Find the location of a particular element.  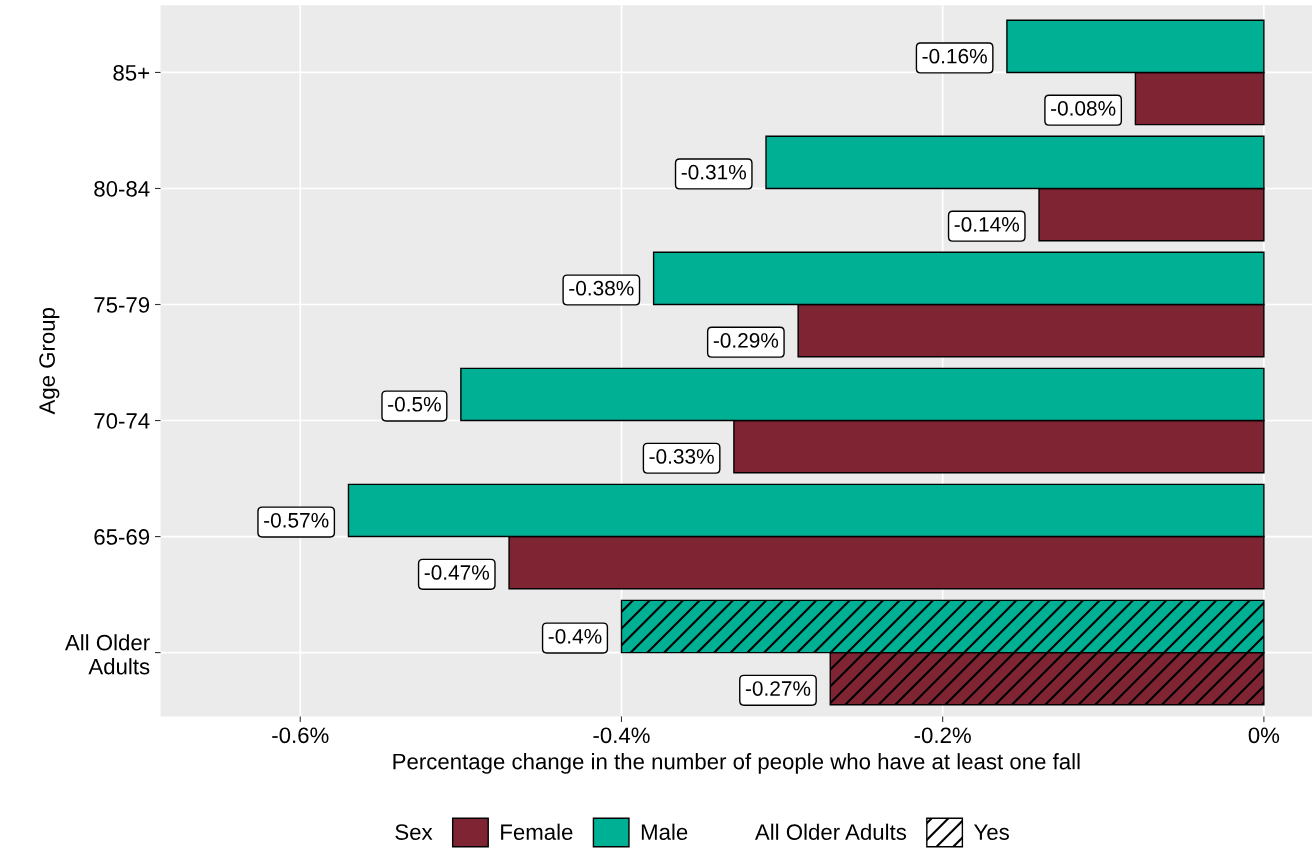

legend-label: Male is located at coordinates (664, 831).